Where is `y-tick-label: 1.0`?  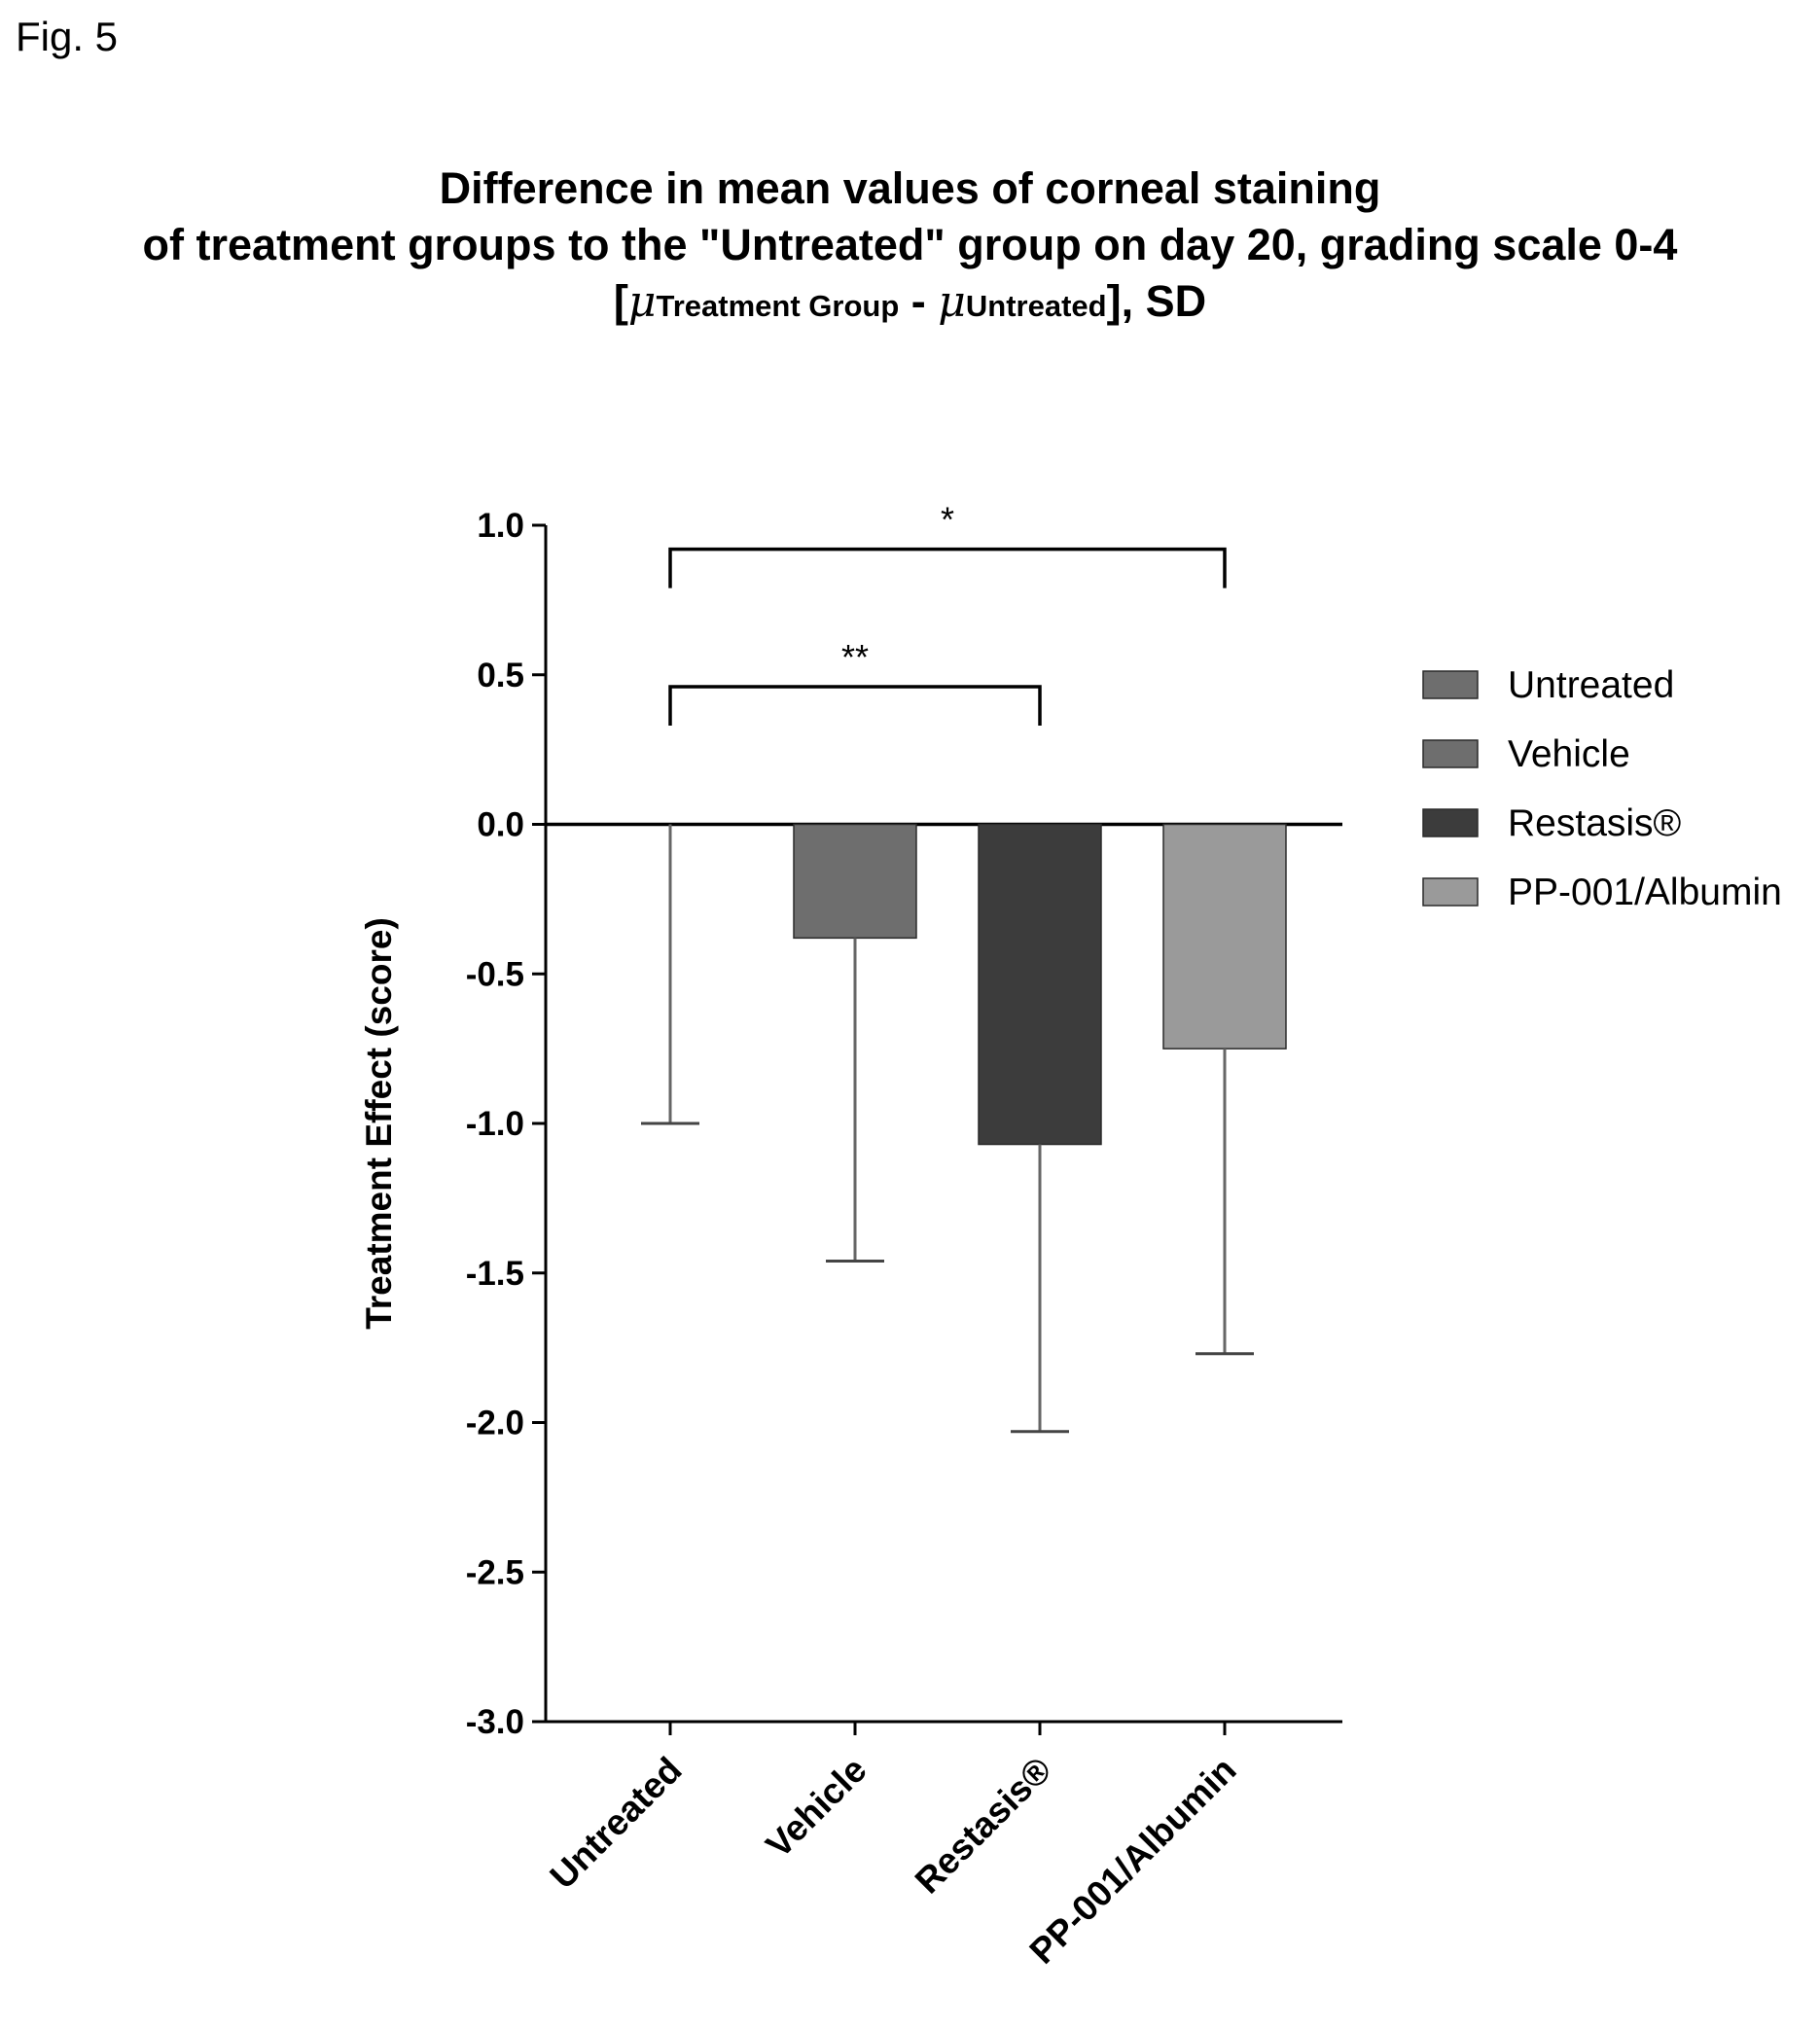
y-tick-label: 1.0 is located at coordinates (500, 526).